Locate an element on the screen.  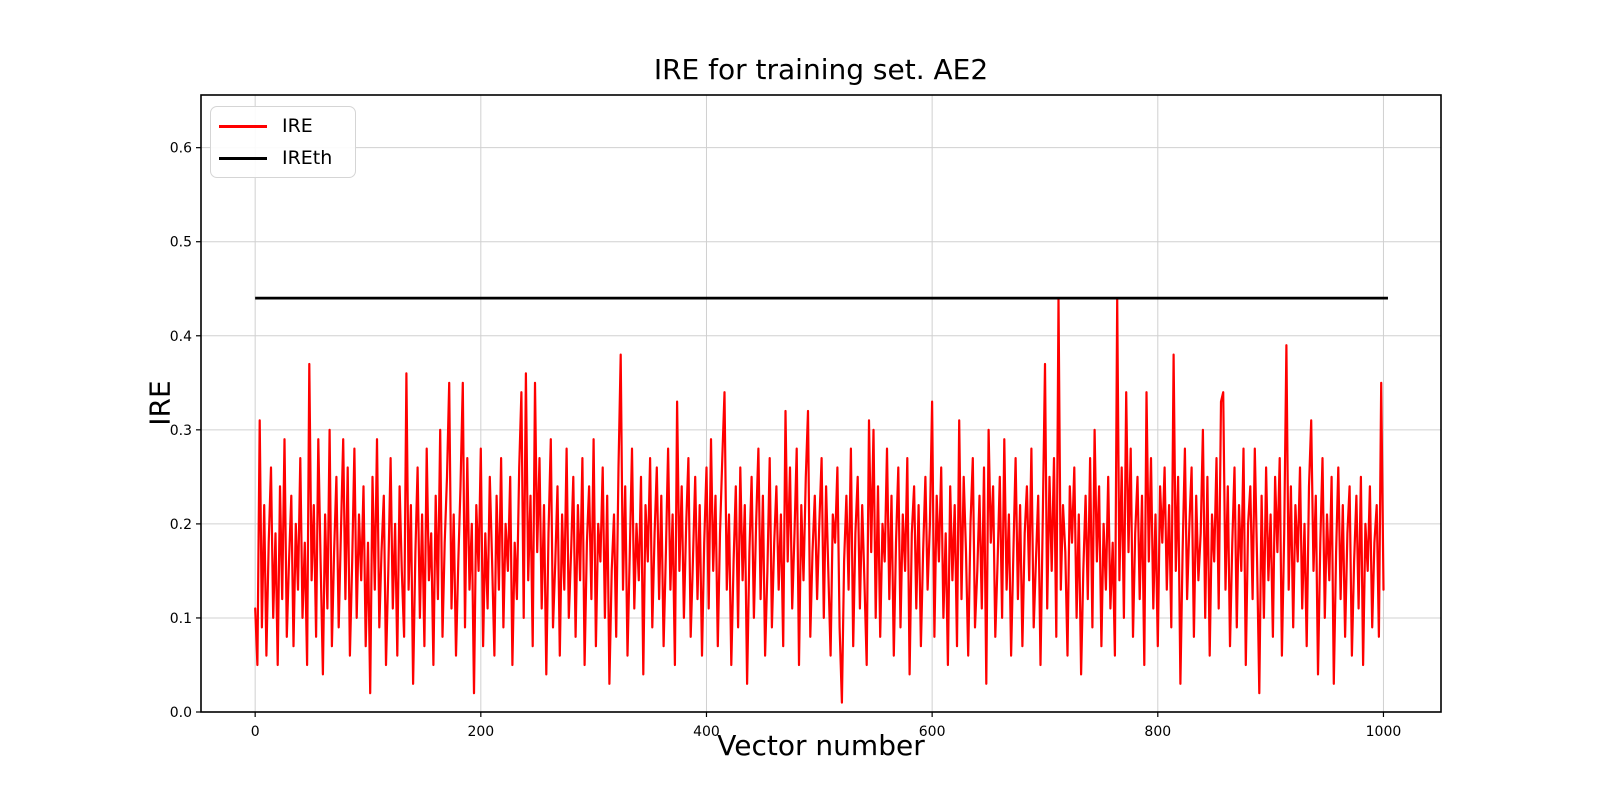
legend-label-ire: IRE is located at coordinates (297, 126).